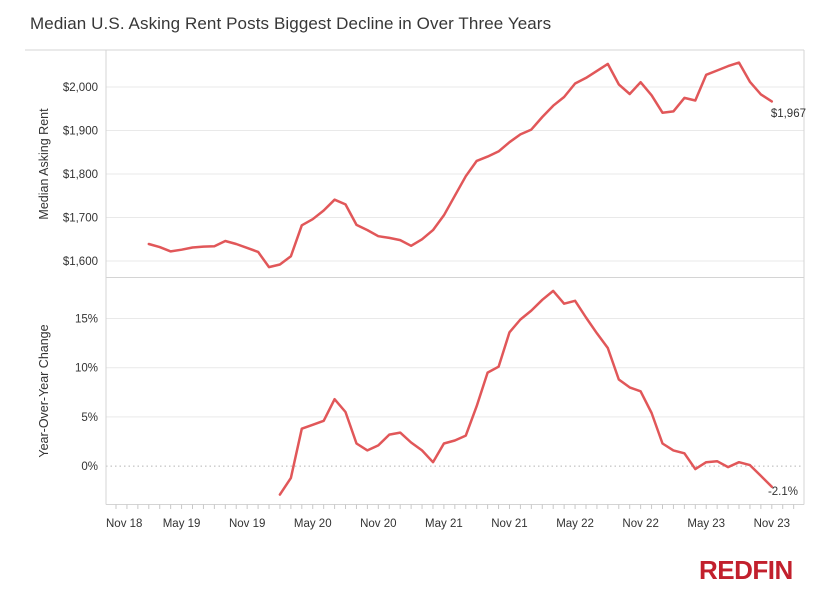 The image size is (824, 597). What do you see at coordinates (313, 524) in the screenshot?
I see `x-tick-label: May 20` at bounding box center [313, 524].